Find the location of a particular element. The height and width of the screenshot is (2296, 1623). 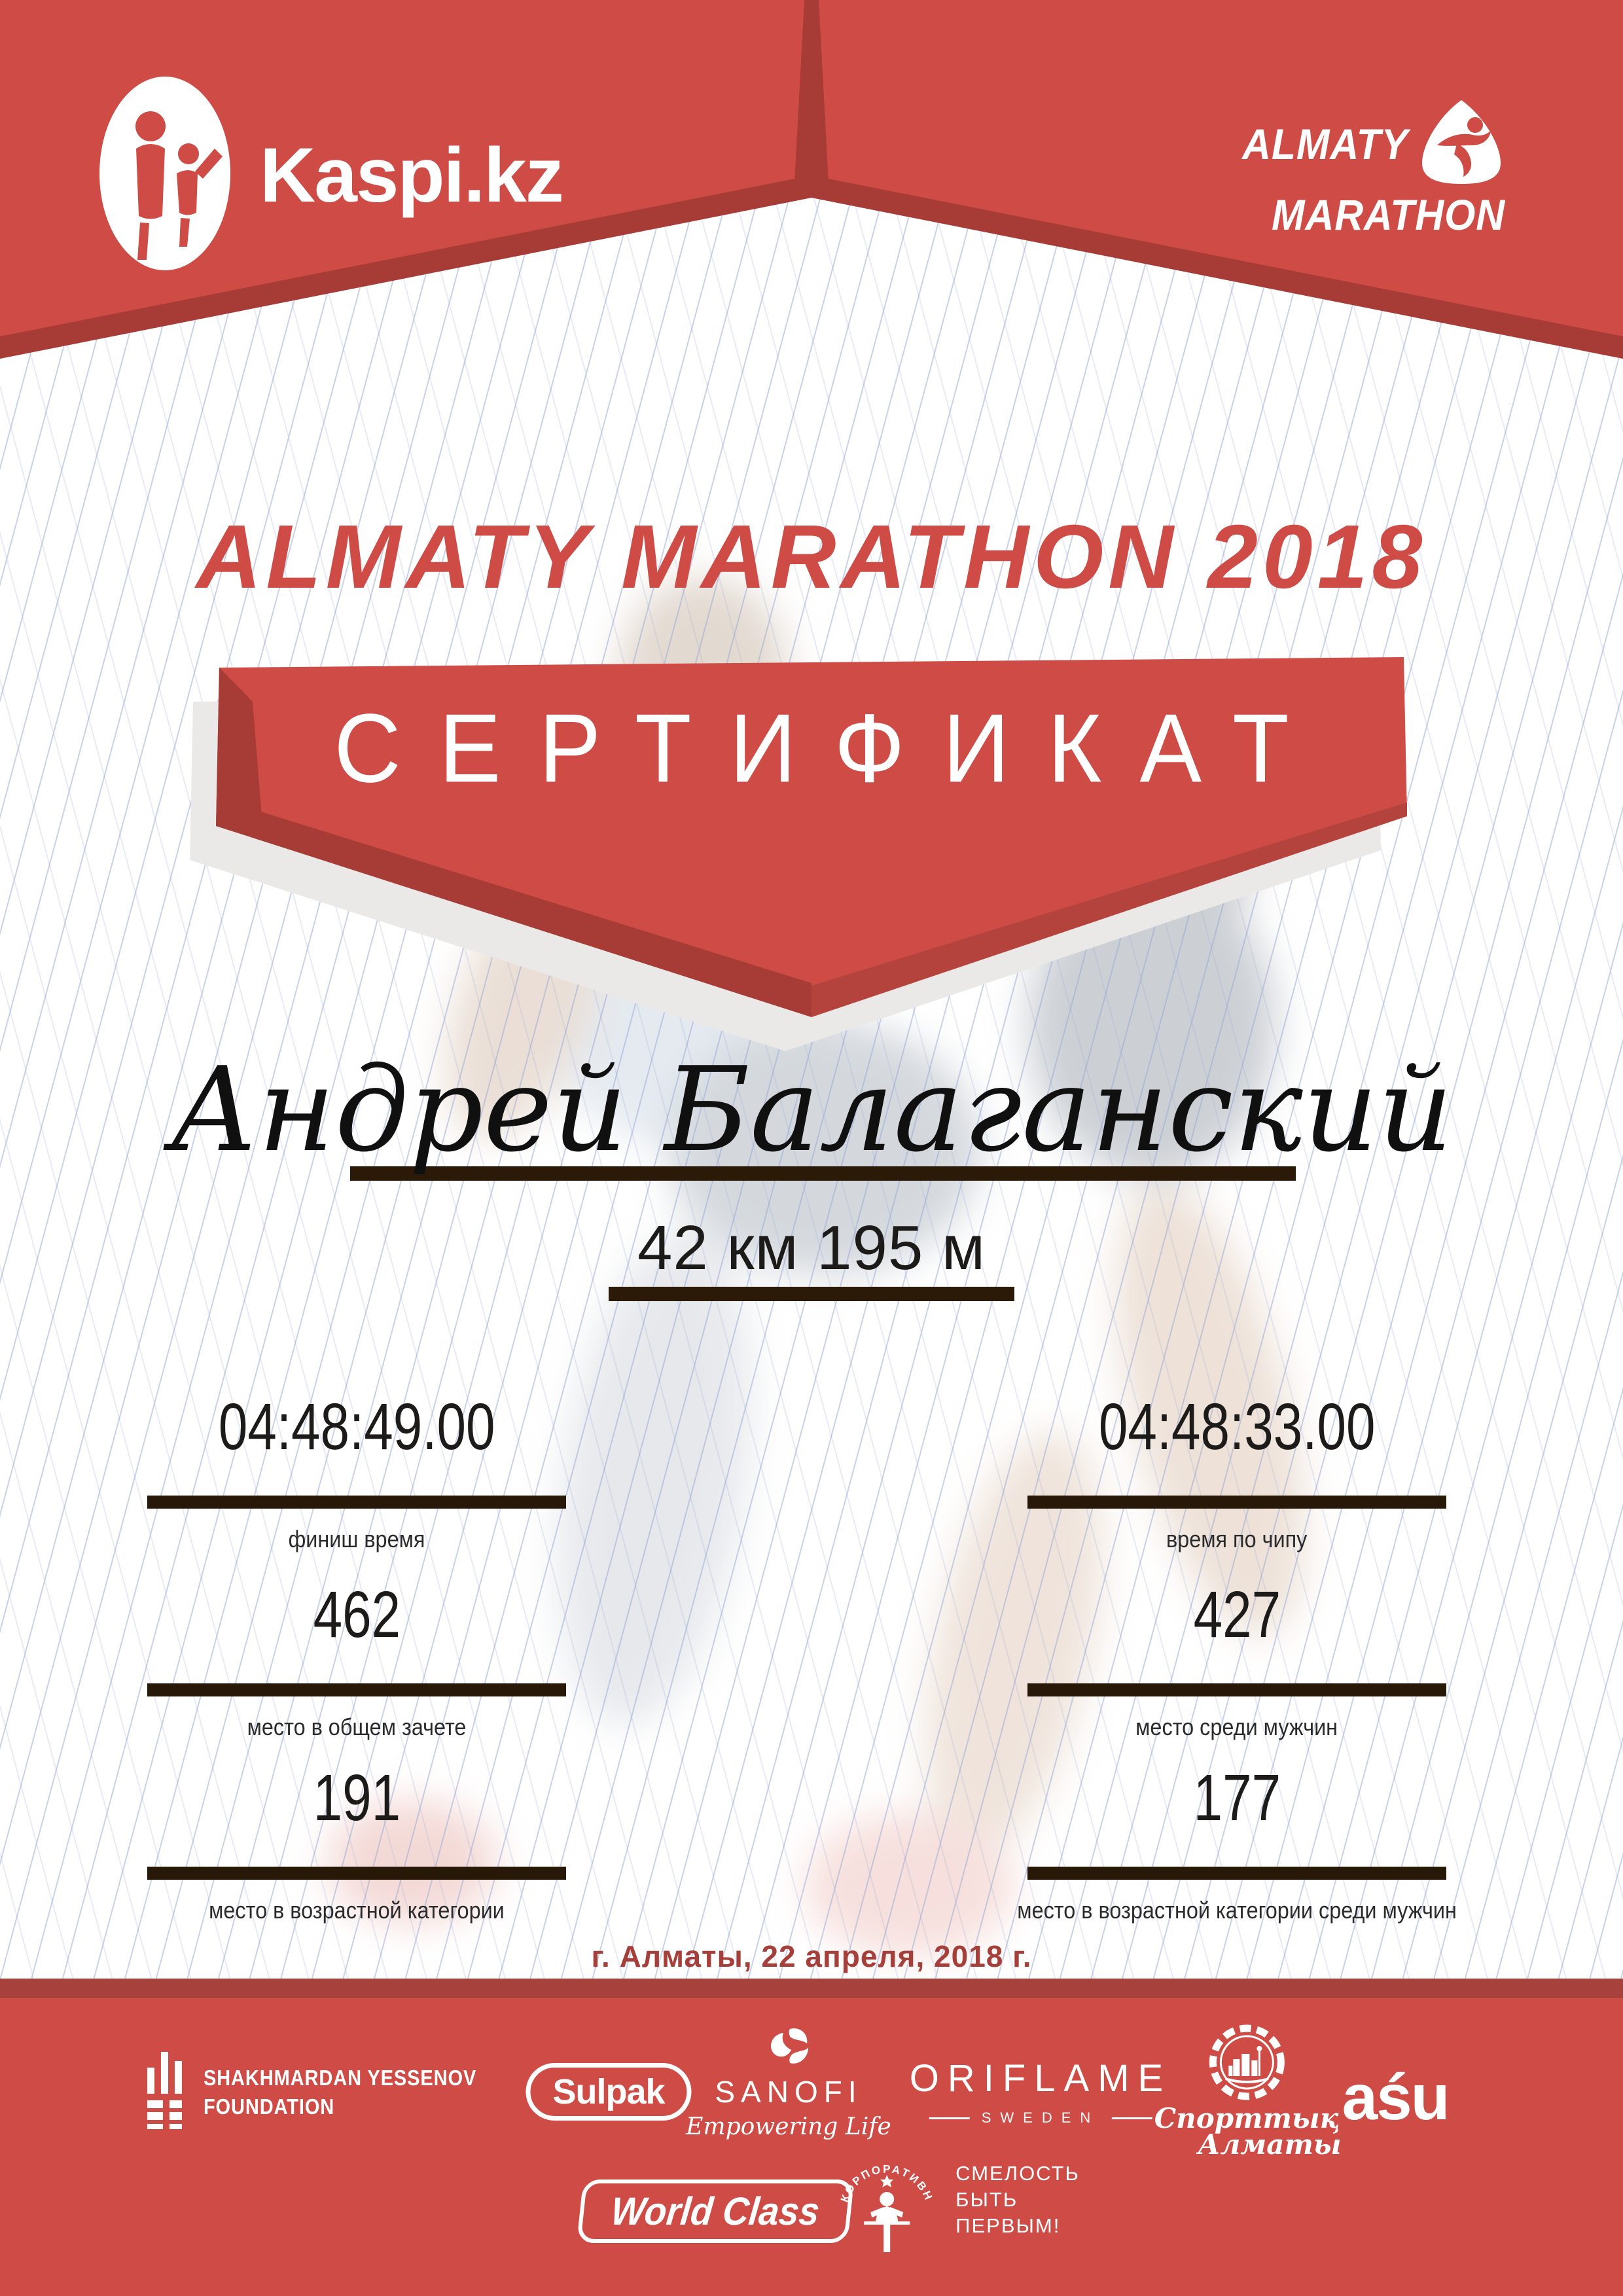

sanofi-bird-icon is located at coordinates (788, 2050).